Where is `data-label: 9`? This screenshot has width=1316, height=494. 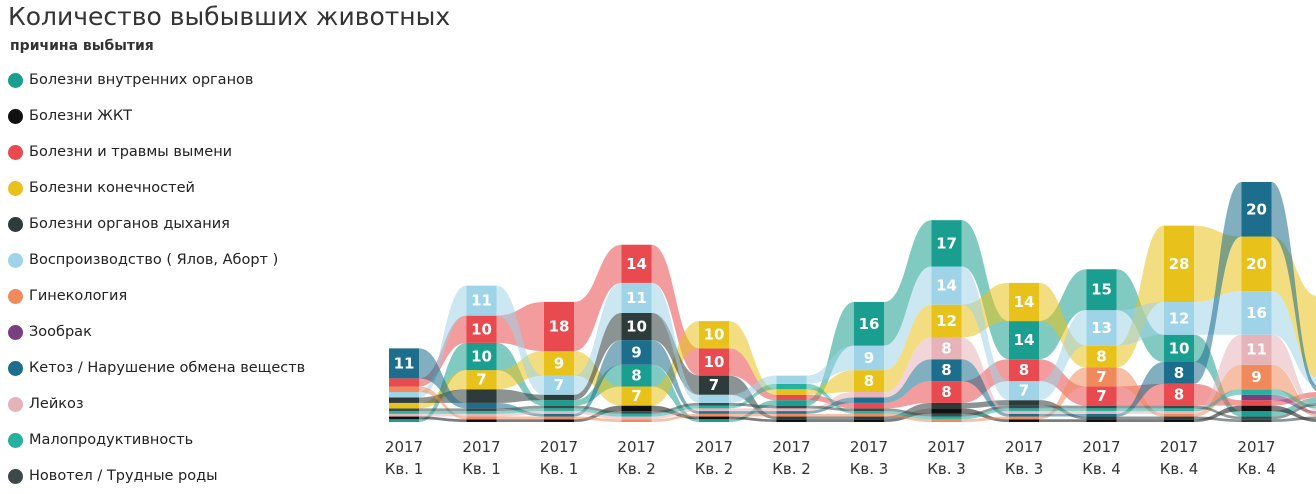
data-label: 9 is located at coordinates (636, 352).